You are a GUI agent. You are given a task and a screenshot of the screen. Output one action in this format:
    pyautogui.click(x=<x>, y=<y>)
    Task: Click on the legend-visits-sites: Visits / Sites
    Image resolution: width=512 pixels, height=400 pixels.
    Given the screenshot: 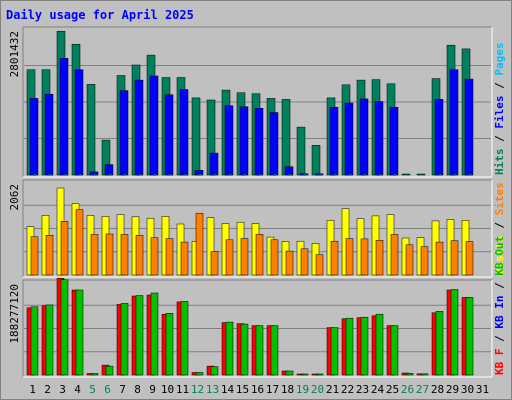 What is the action you would take?
    pyautogui.click(x=499, y=228)
    